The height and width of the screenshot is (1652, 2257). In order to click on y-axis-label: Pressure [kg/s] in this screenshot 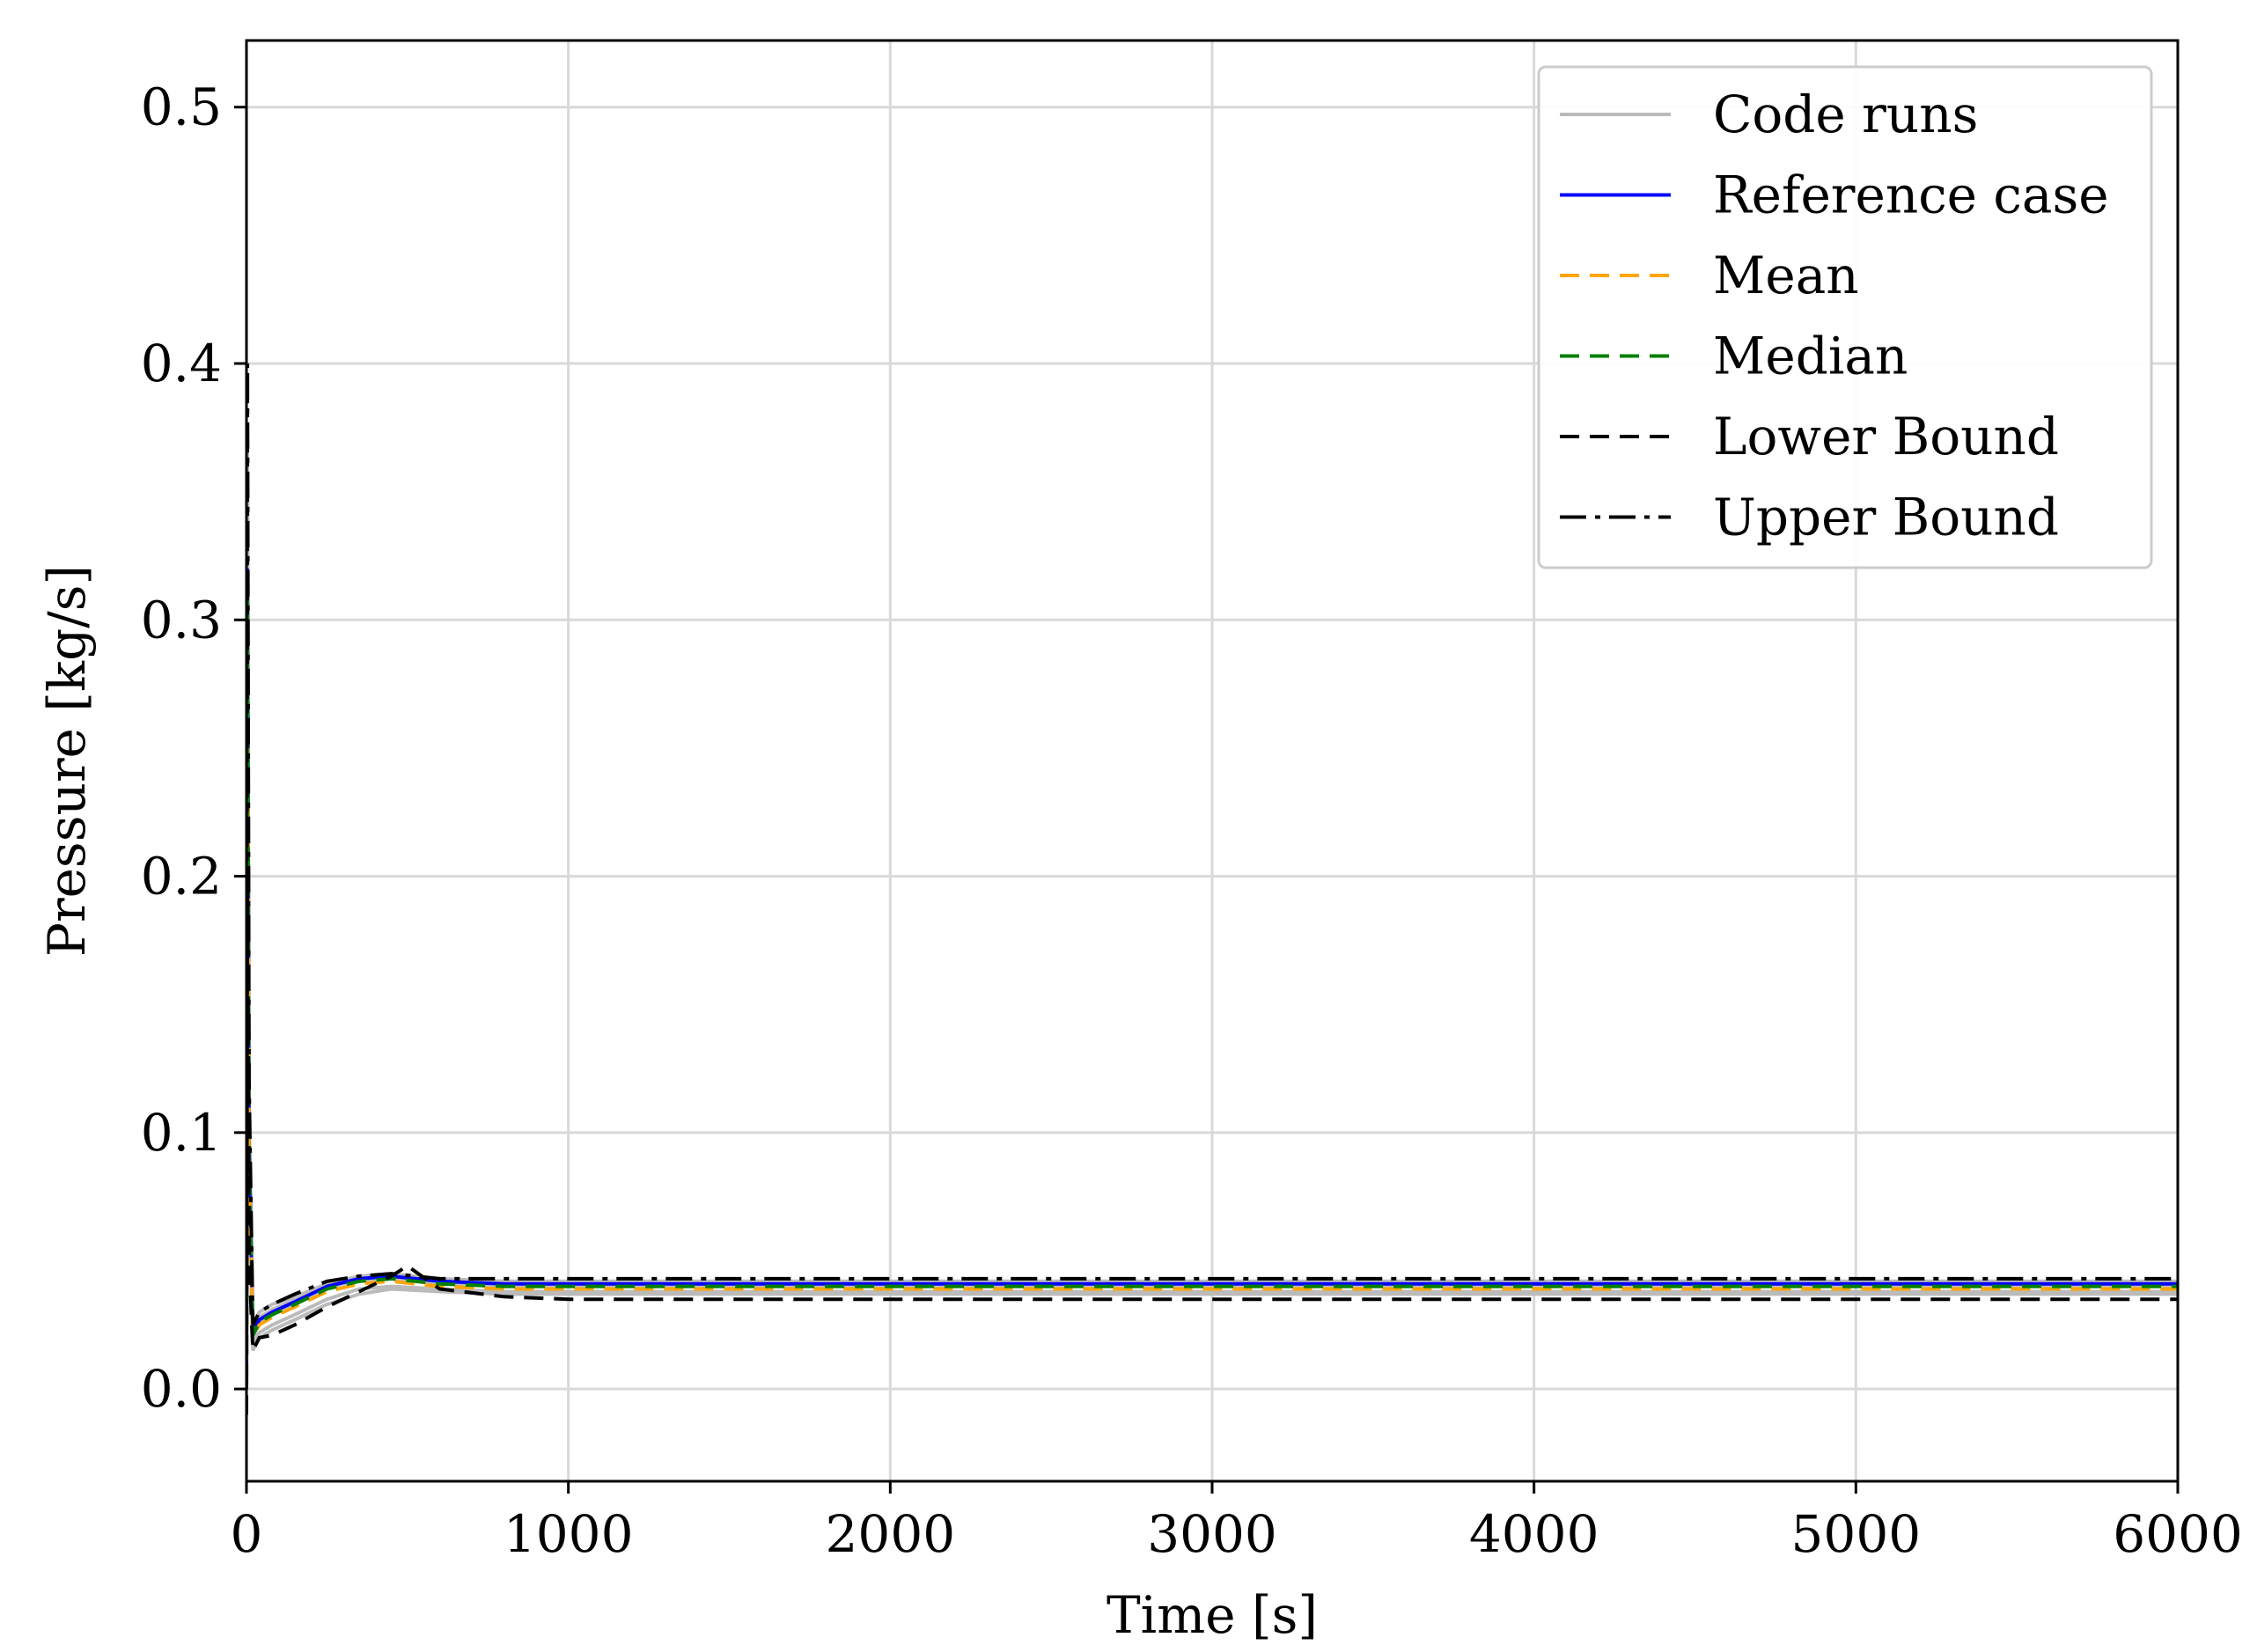, I will do `click(67, 761)`.